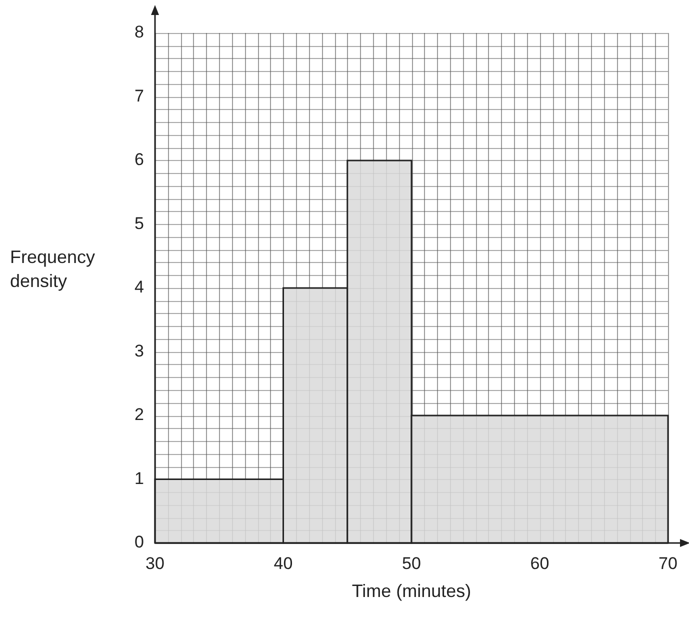  Describe the element at coordinates (139, 32) in the screenshot. I see `y-tick-label: 8` at that location.